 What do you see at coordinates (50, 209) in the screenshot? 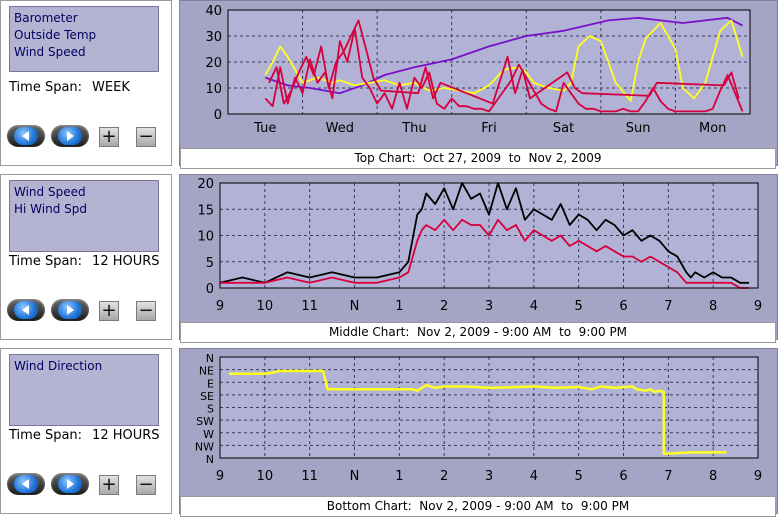
I see `series-item: Hi Wind Spd` at bounding box center [50, 209].